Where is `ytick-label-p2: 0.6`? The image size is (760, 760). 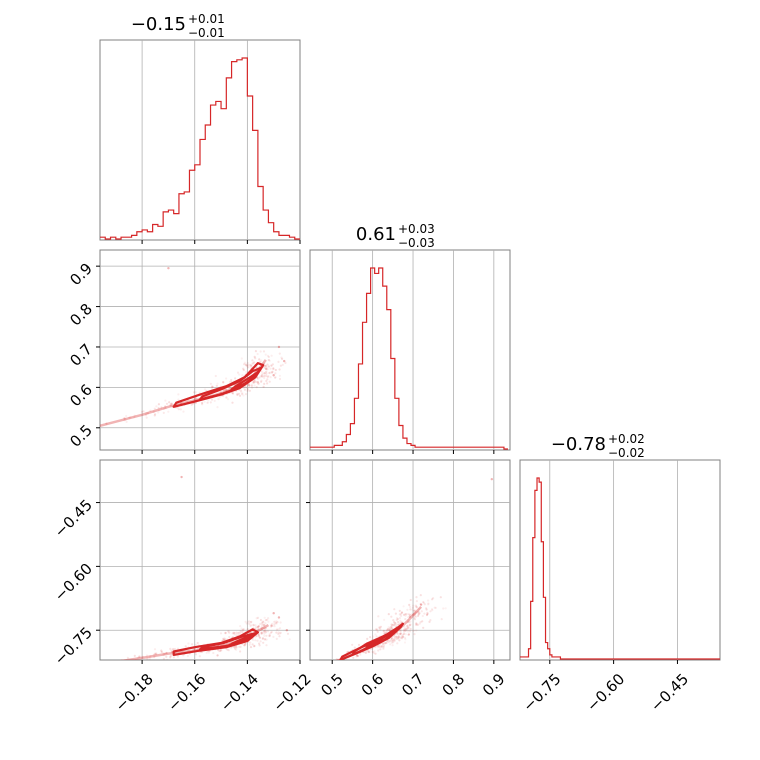
ytick-label-p2: 0.6 is located at coordinates (81, 396).